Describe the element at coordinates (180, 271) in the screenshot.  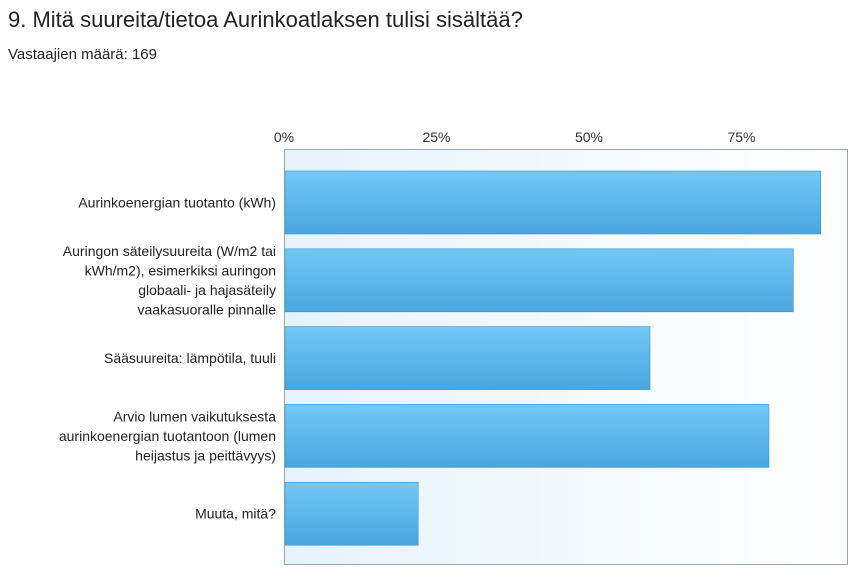
I see `category-label-line: kWh/m2), esimerkiksi auringon` at that location.